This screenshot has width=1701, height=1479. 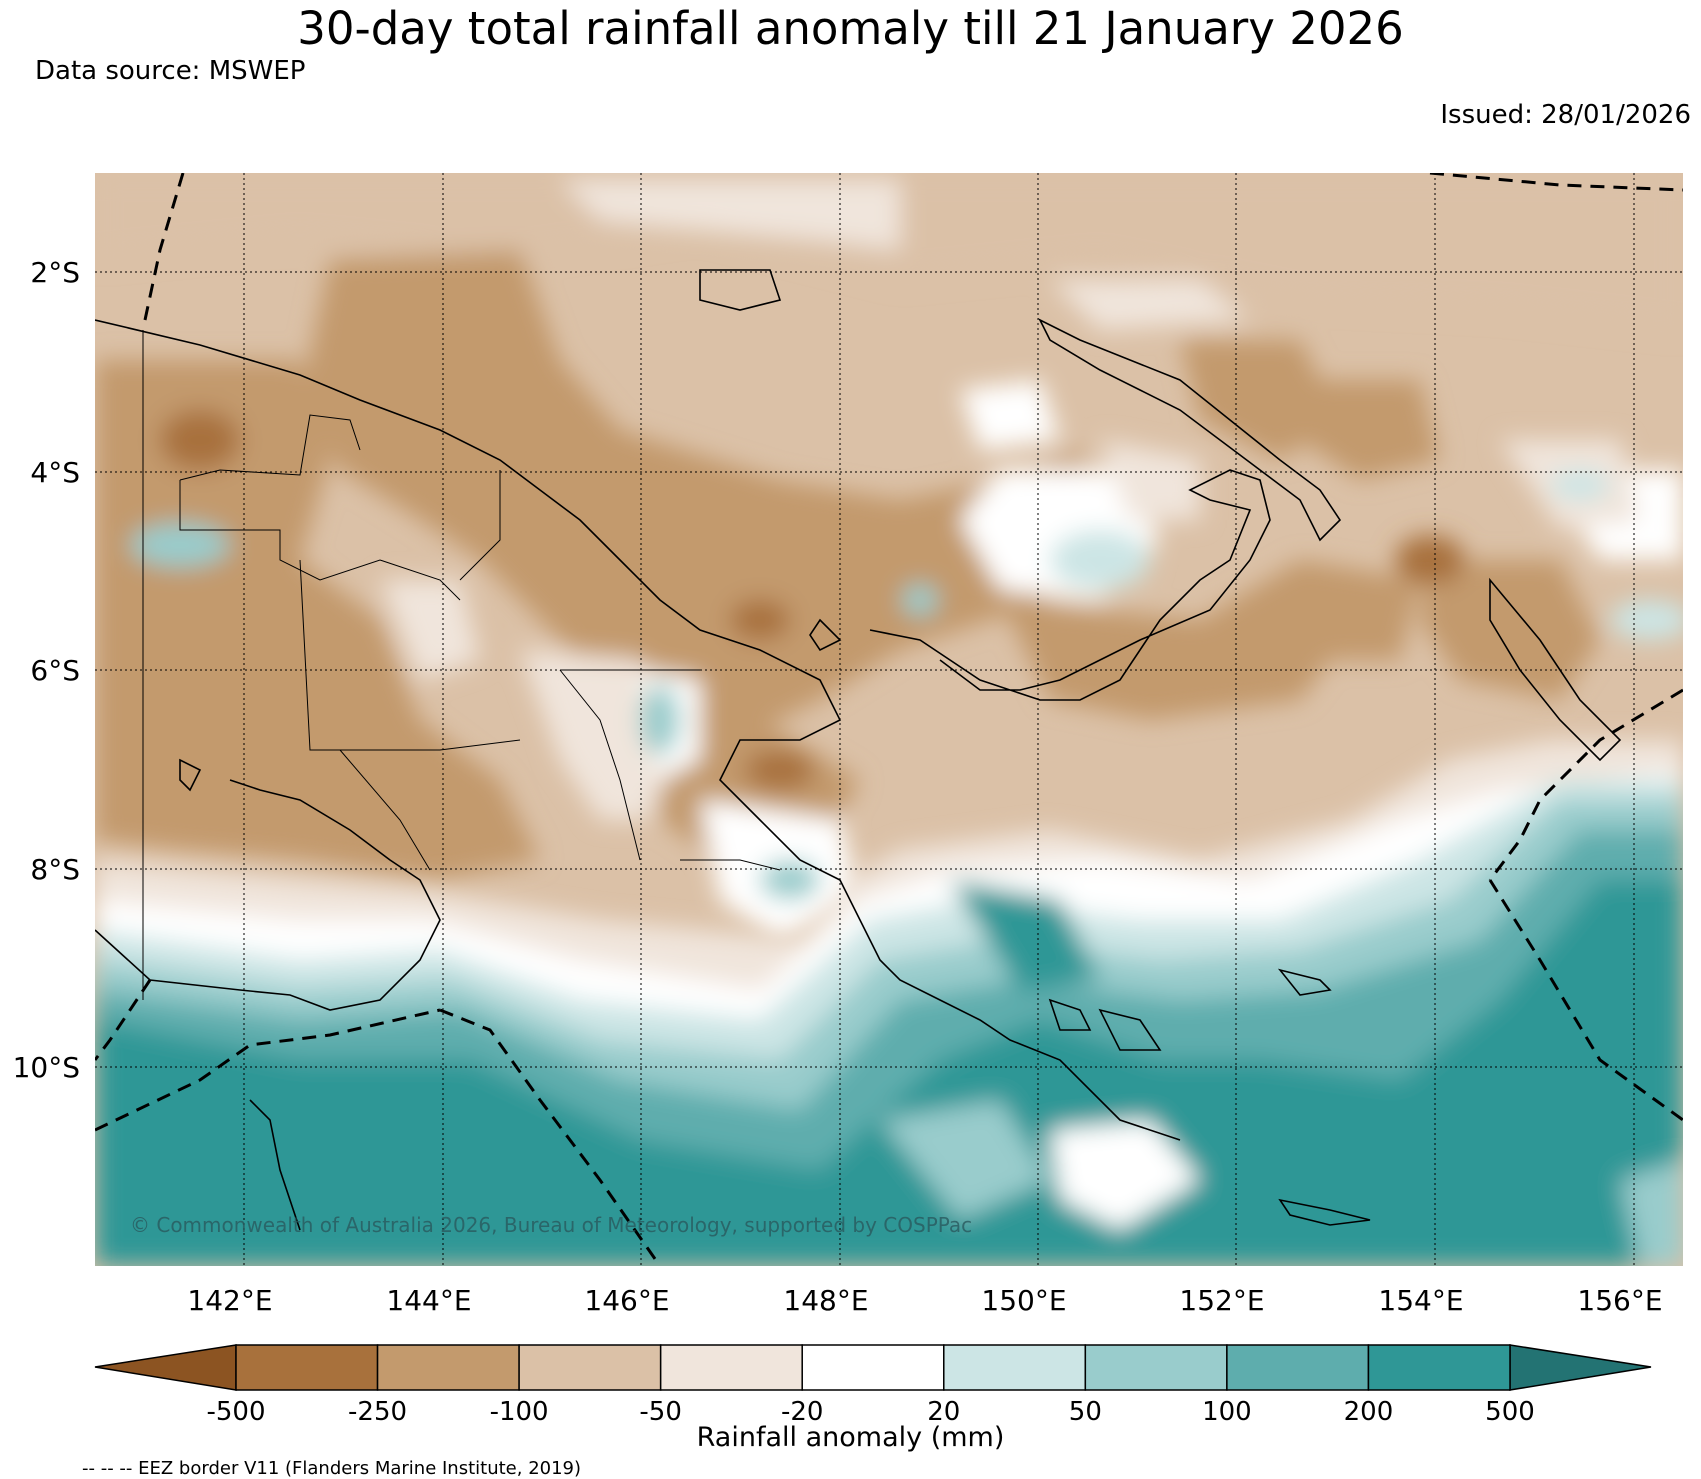 What do you see at coordinates (55, 869) in the screenshot?
I see `lat-label: 8°S` at bounding box center [55, 869].